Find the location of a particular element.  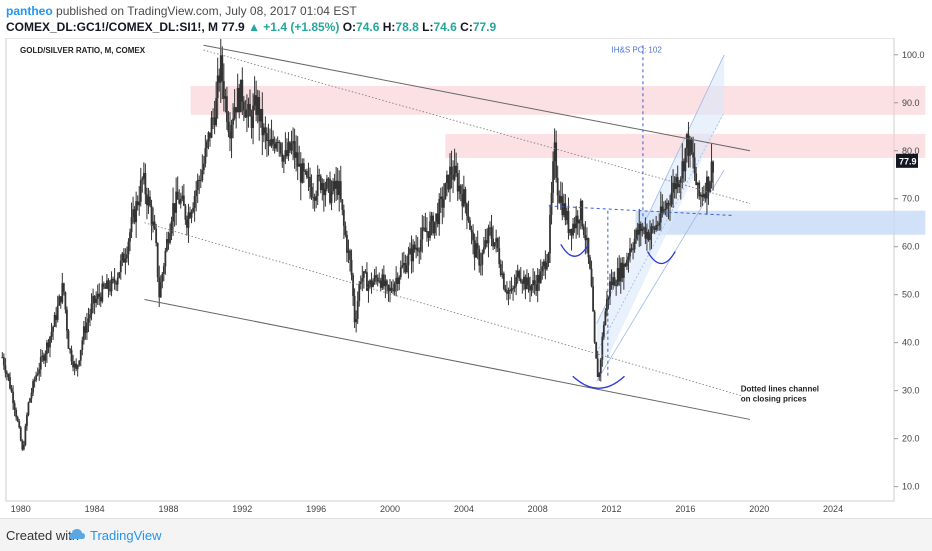

x-tick-label: 2012 is located at coordinates (612, 509).